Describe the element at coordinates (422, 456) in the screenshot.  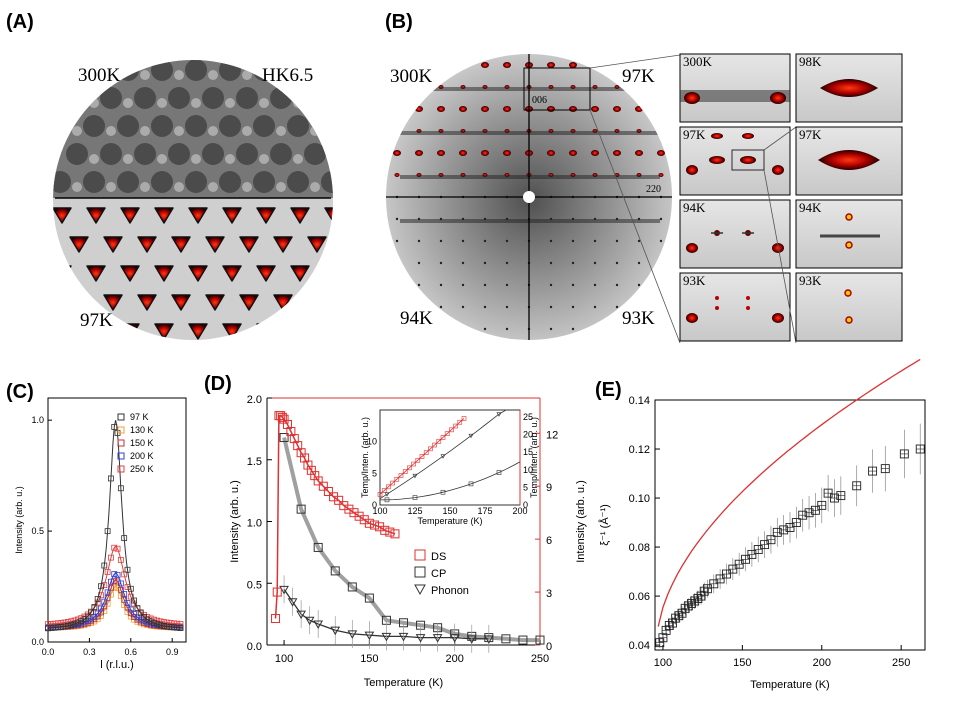
I see `inset-ds-line` at that location.